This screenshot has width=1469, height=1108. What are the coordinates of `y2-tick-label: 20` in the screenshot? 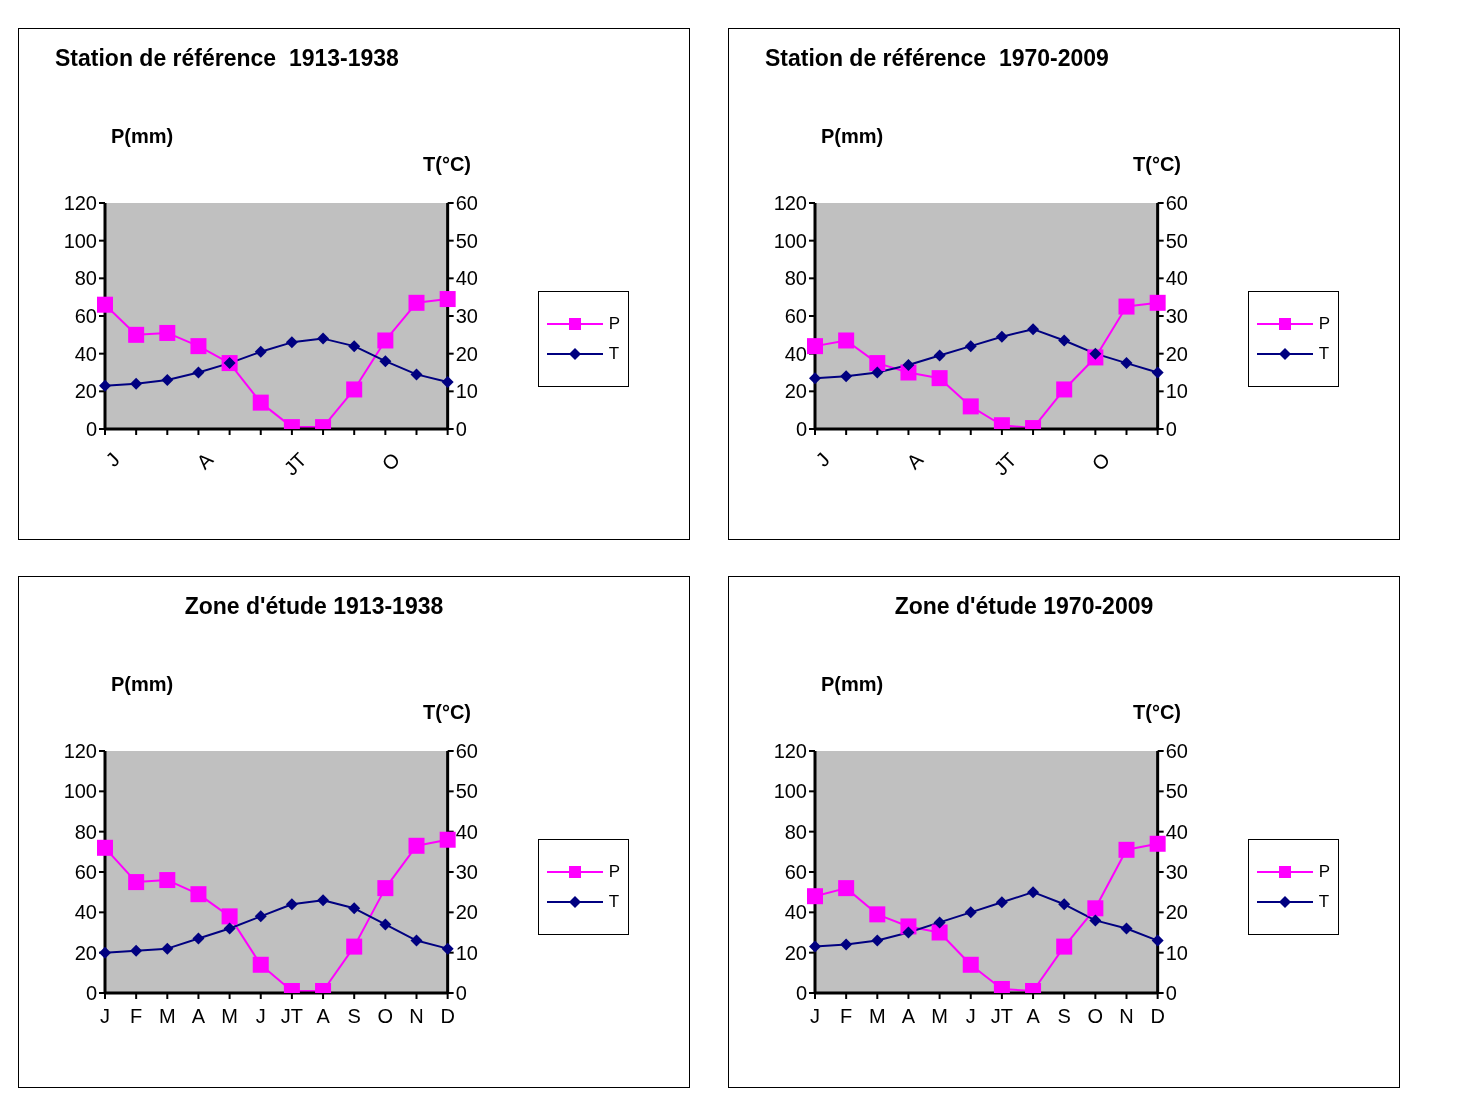 It's located at (1176, 912).